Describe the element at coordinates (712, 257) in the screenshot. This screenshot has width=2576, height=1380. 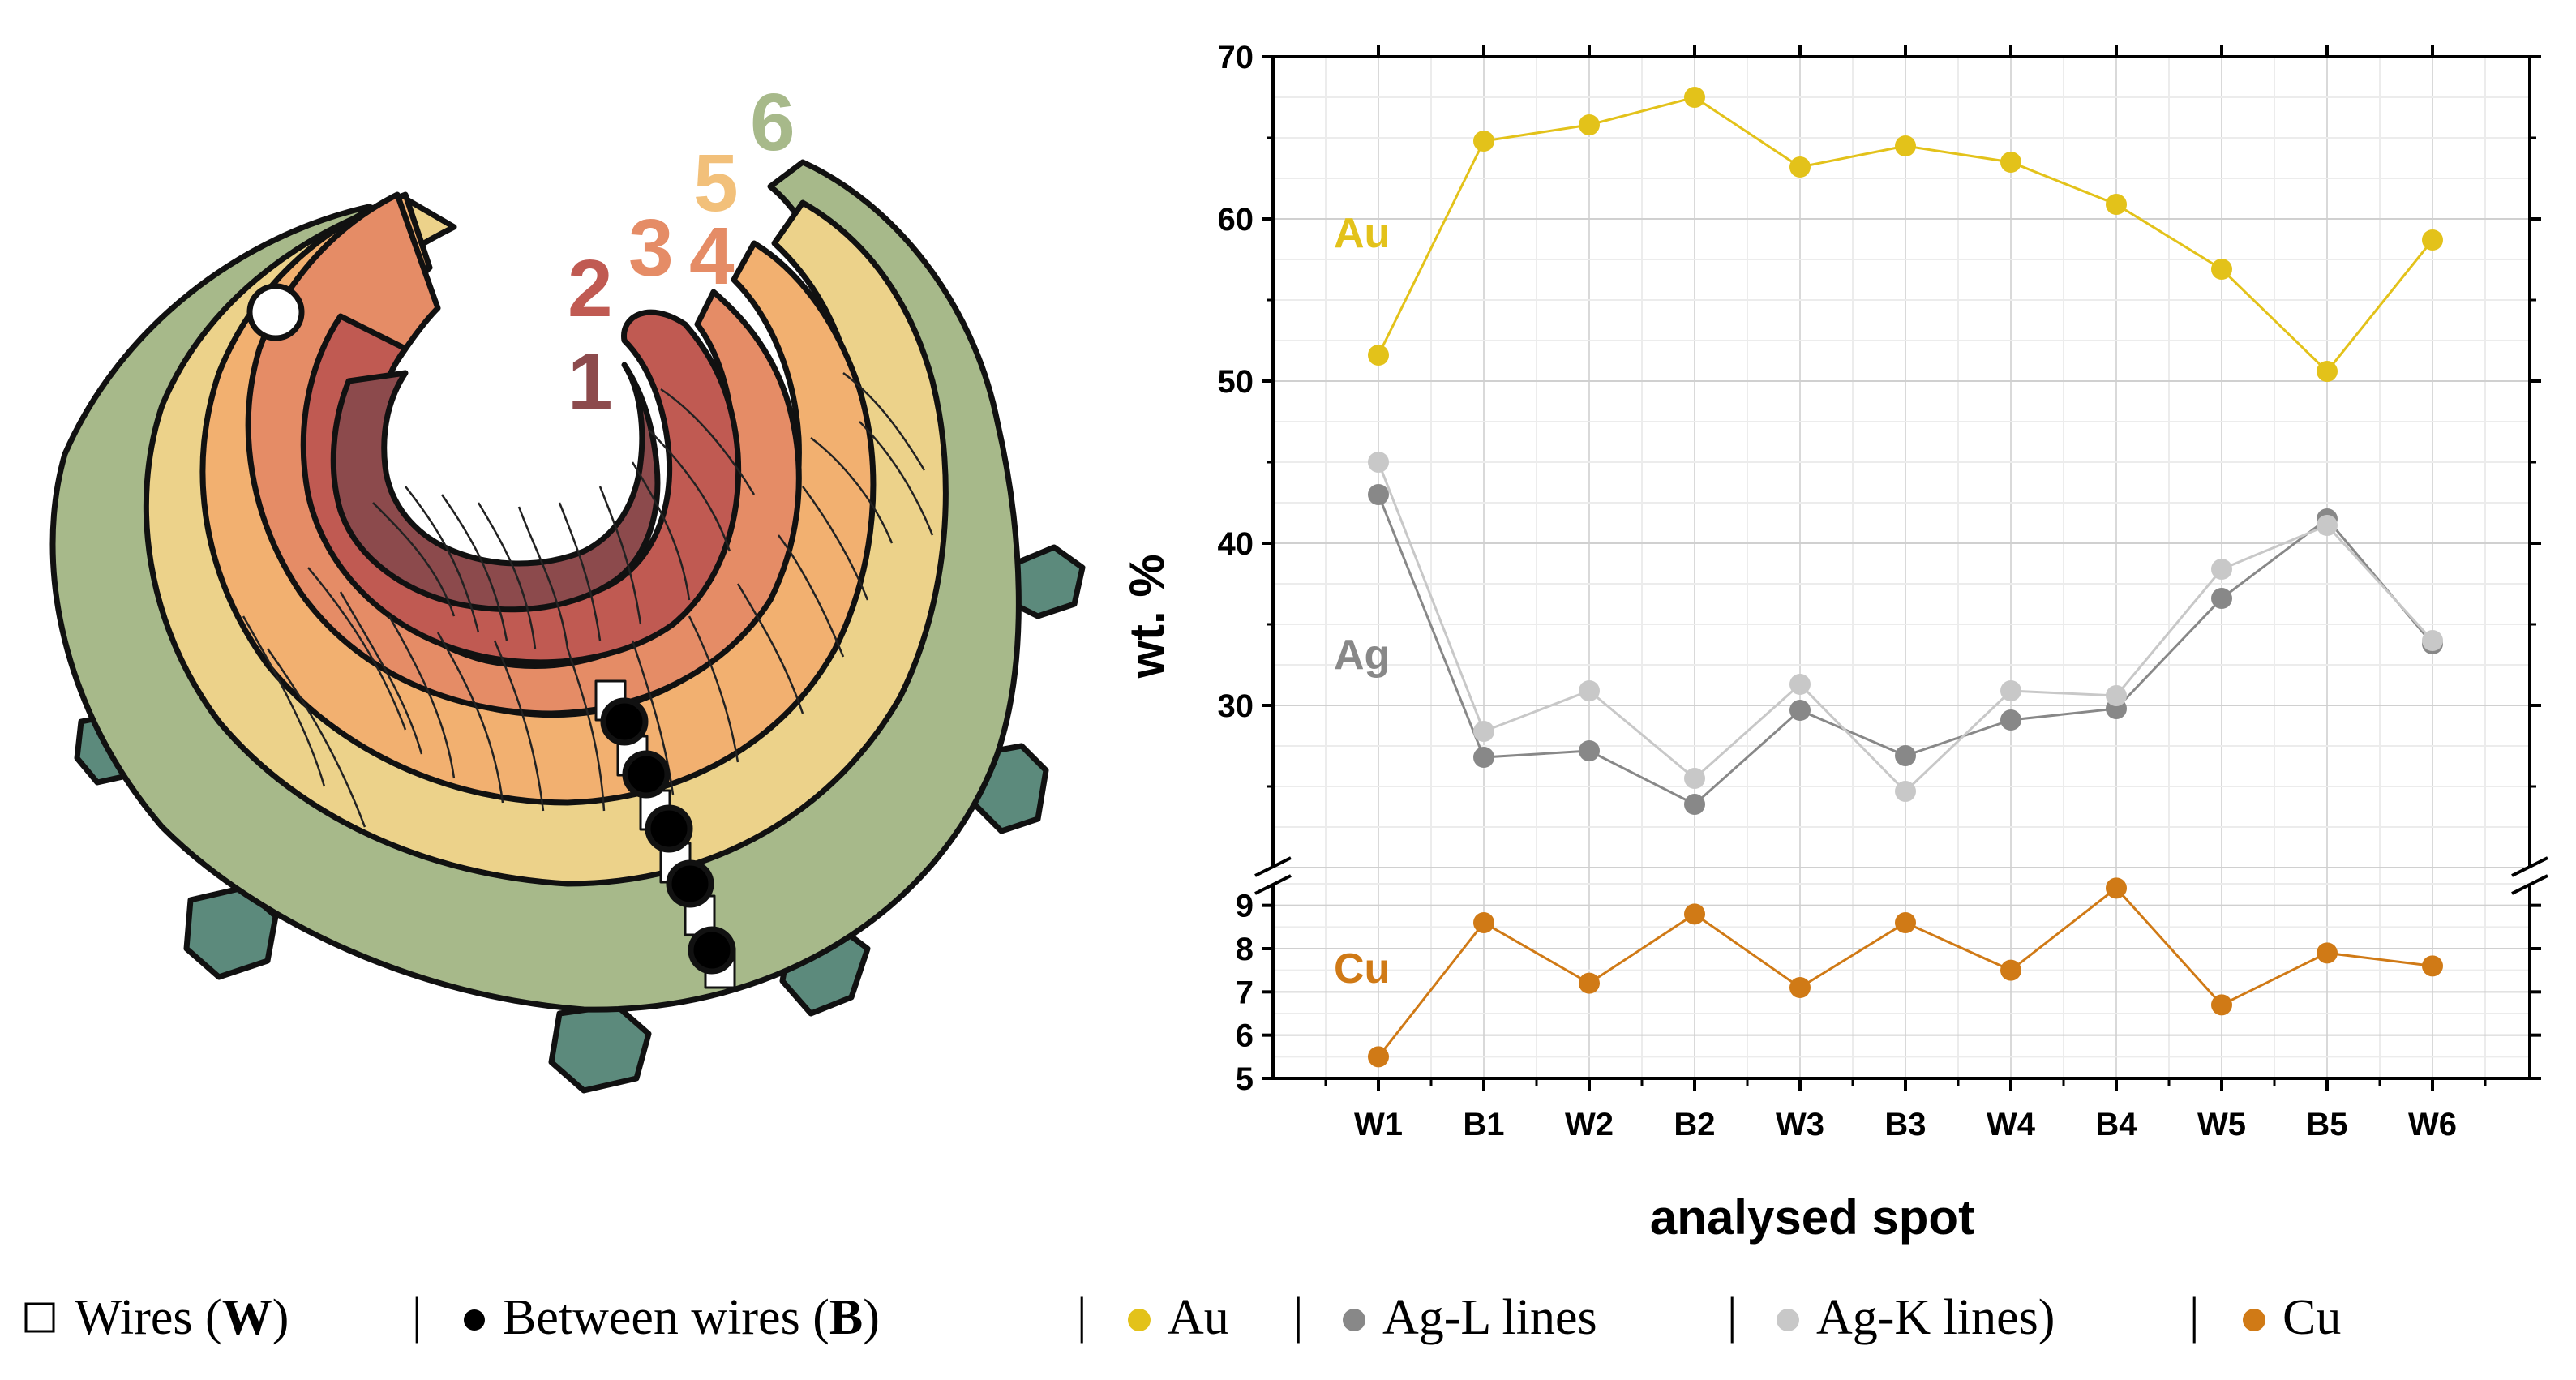
I see `layer-label-4: 4` at that location.